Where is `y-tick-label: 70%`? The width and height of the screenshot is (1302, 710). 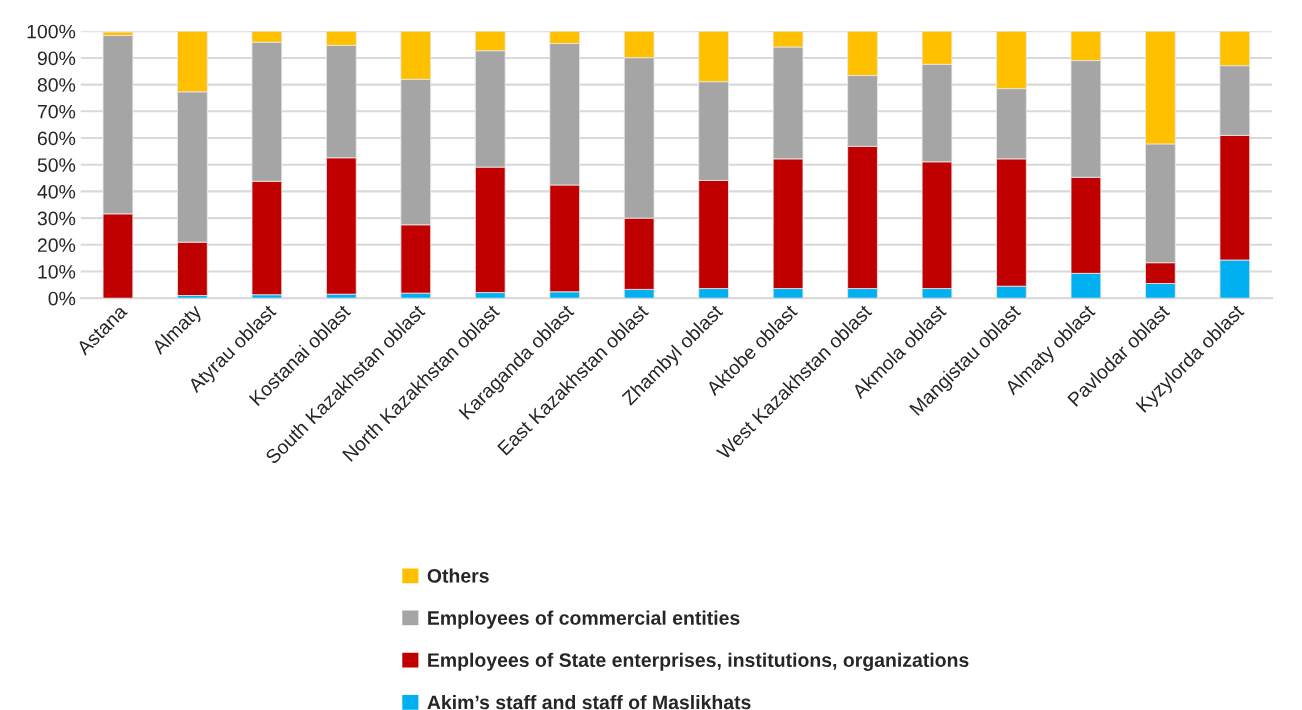 y-tick-label: 70% is located at coordinates (56, 111).